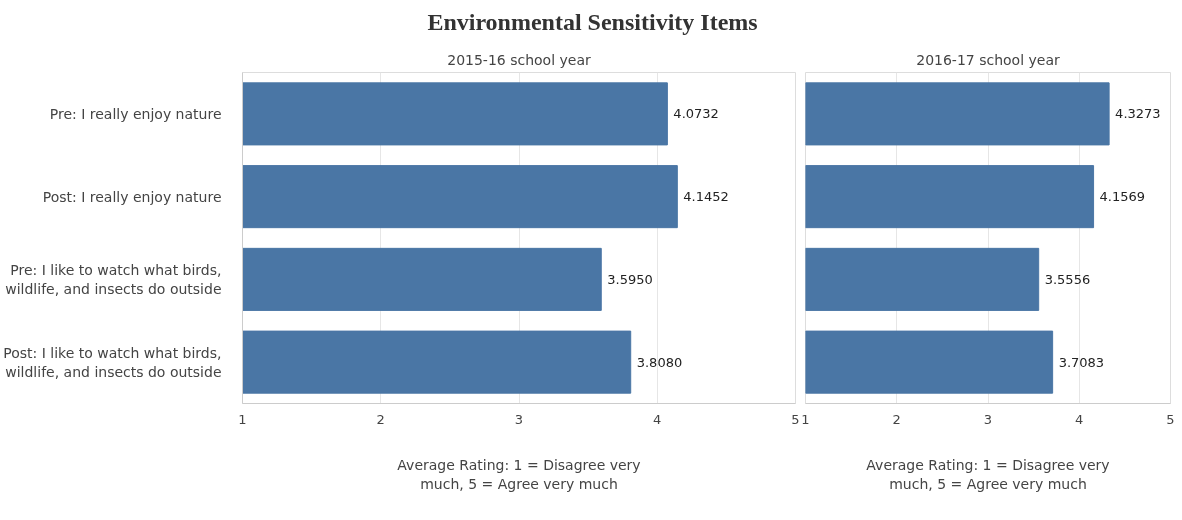  I want to click on y-tick-label: Pre: I really enjoy nature, so click(135, 114).